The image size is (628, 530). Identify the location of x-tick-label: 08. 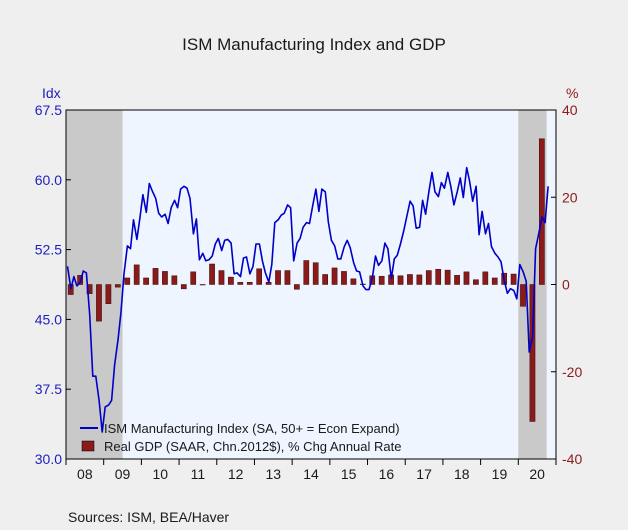
(85, 474).